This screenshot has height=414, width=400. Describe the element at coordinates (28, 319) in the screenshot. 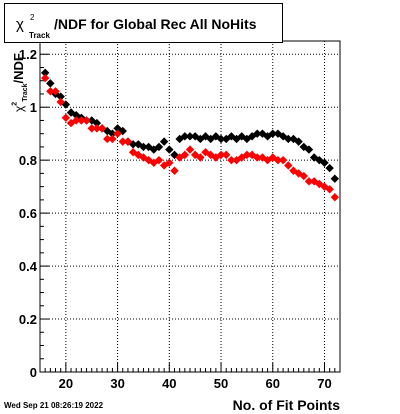

I see `y-tick-label: 0.2` at that location.